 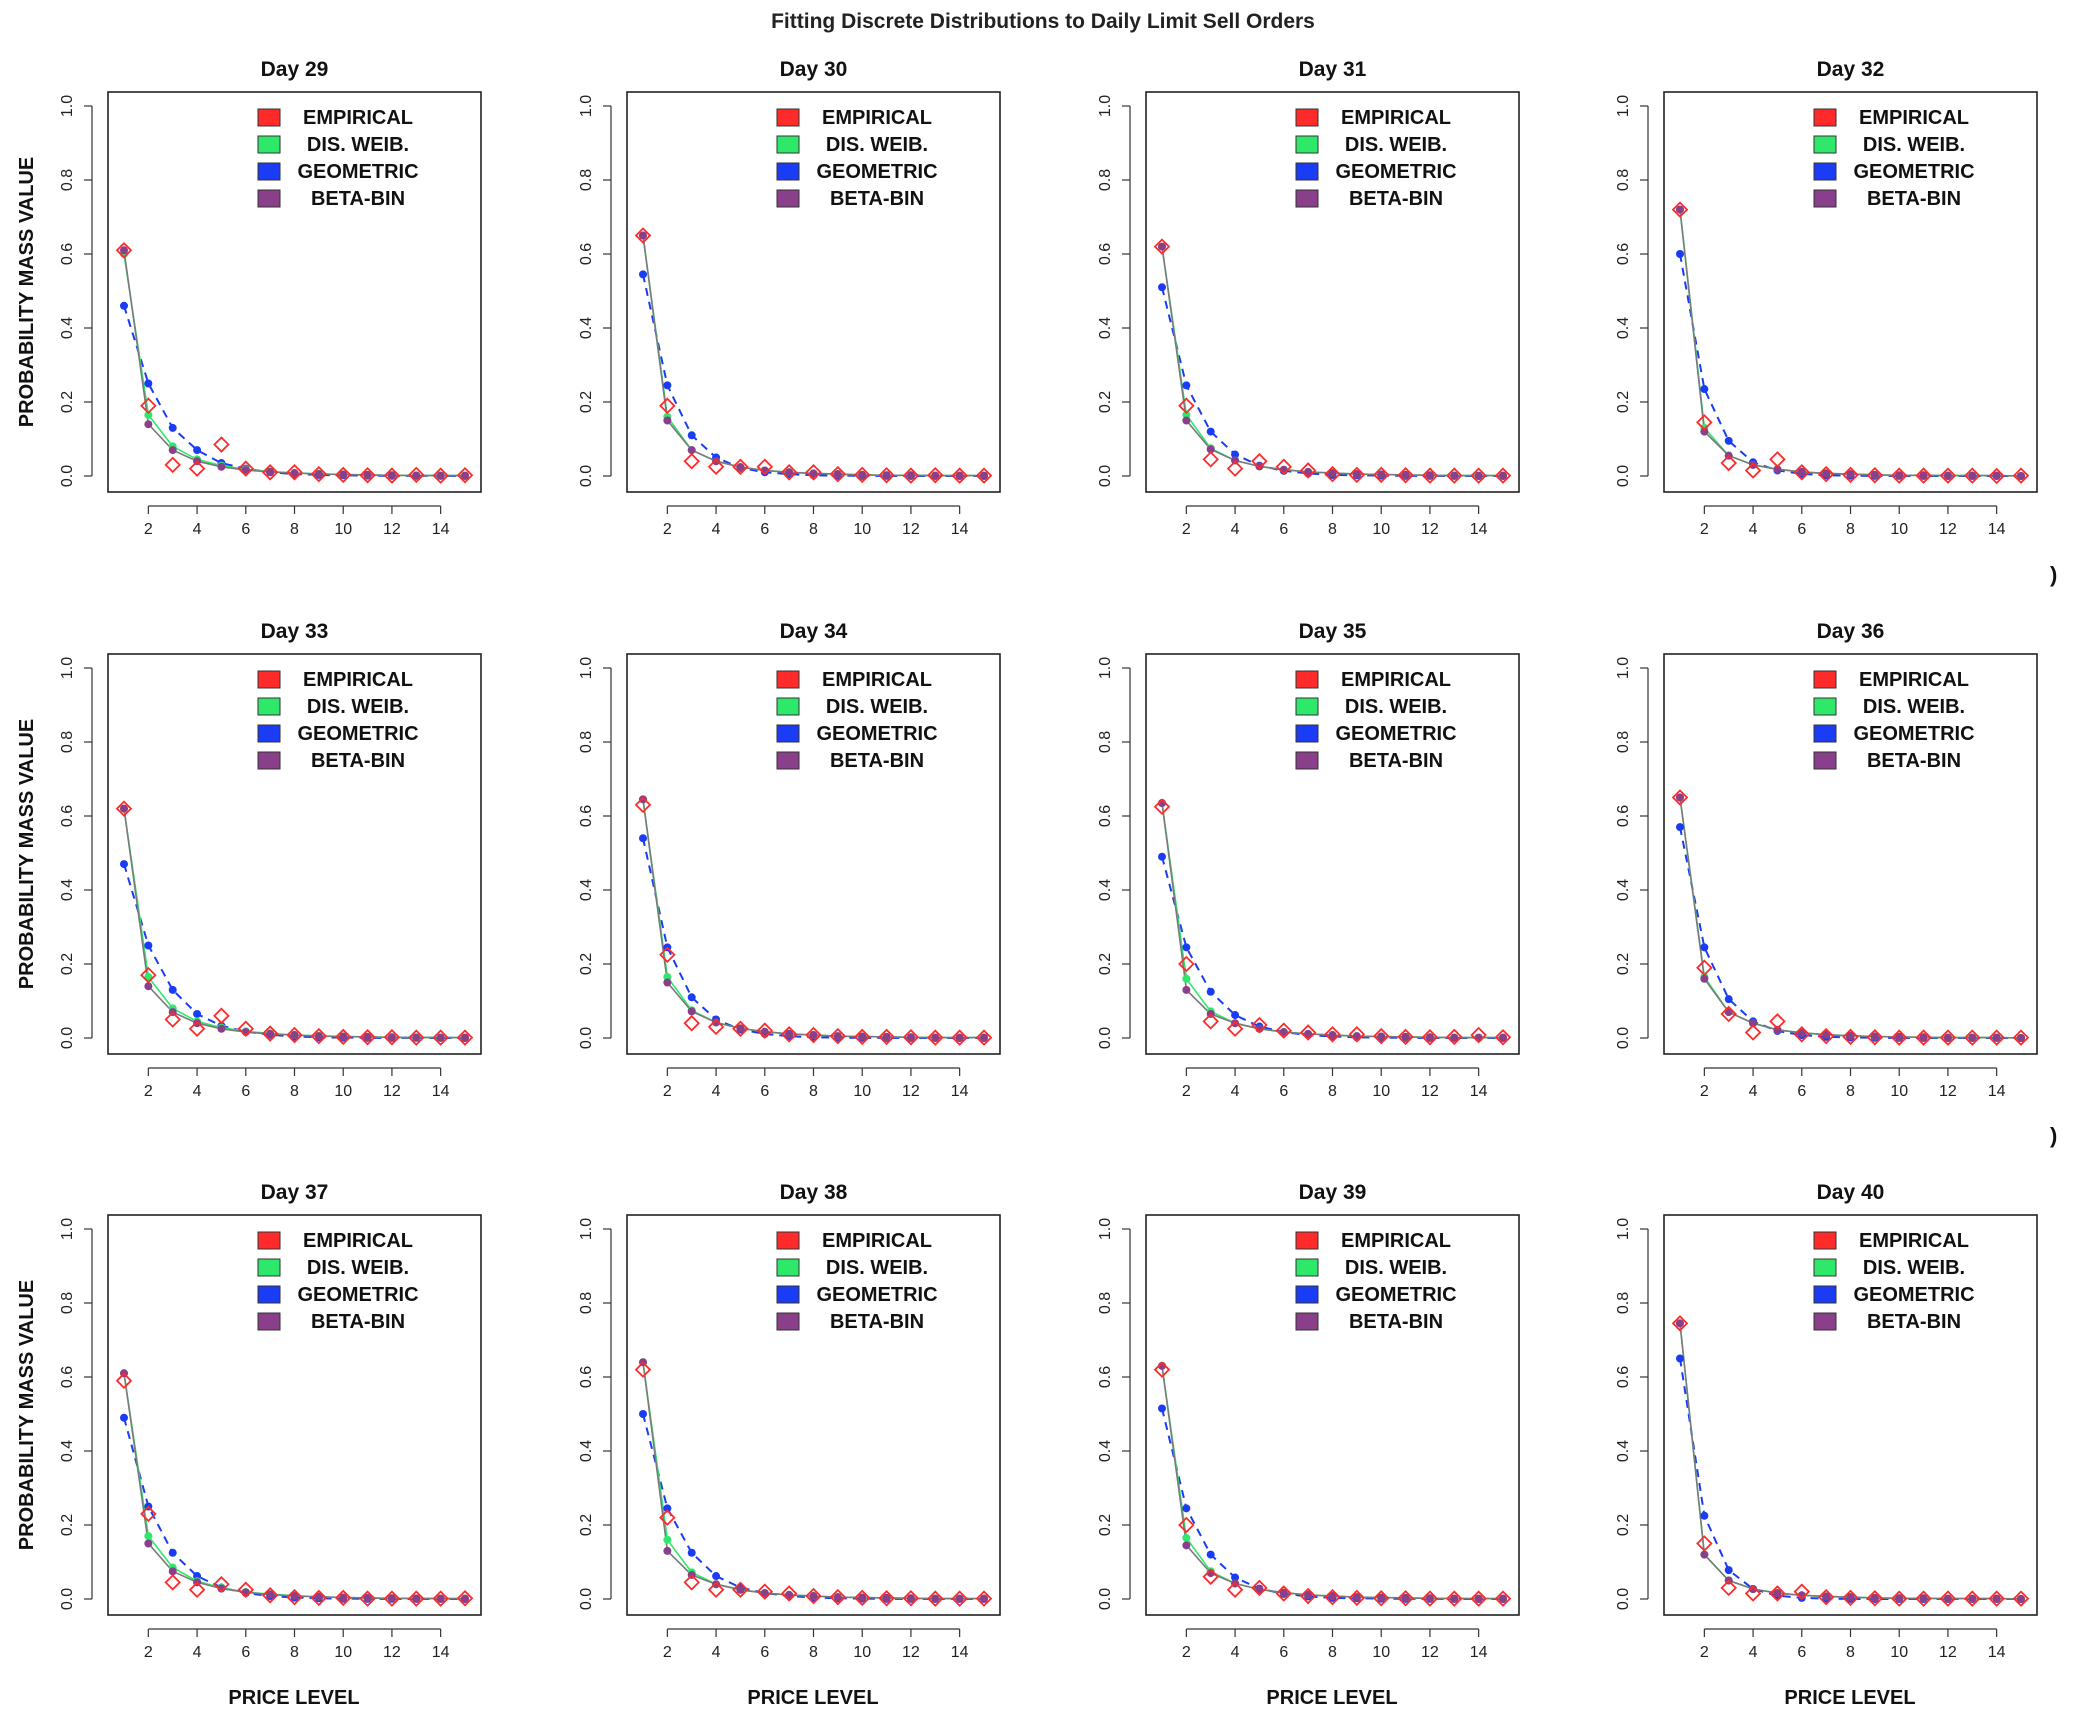 What do you see at coordinates (911, 529) in the screenshot?
I see `x-tick-label: 12` at bounding box center [911, 529].